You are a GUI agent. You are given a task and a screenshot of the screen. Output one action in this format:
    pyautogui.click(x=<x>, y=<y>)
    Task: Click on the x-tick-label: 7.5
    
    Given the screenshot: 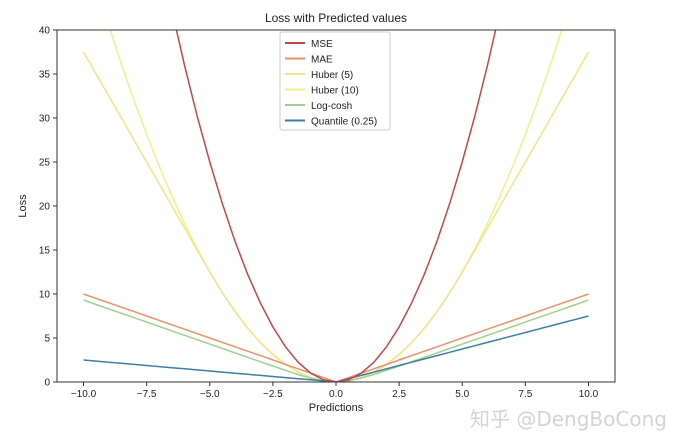 What is the action you would take?
    pyautogui.click(x=525, y=394)
    